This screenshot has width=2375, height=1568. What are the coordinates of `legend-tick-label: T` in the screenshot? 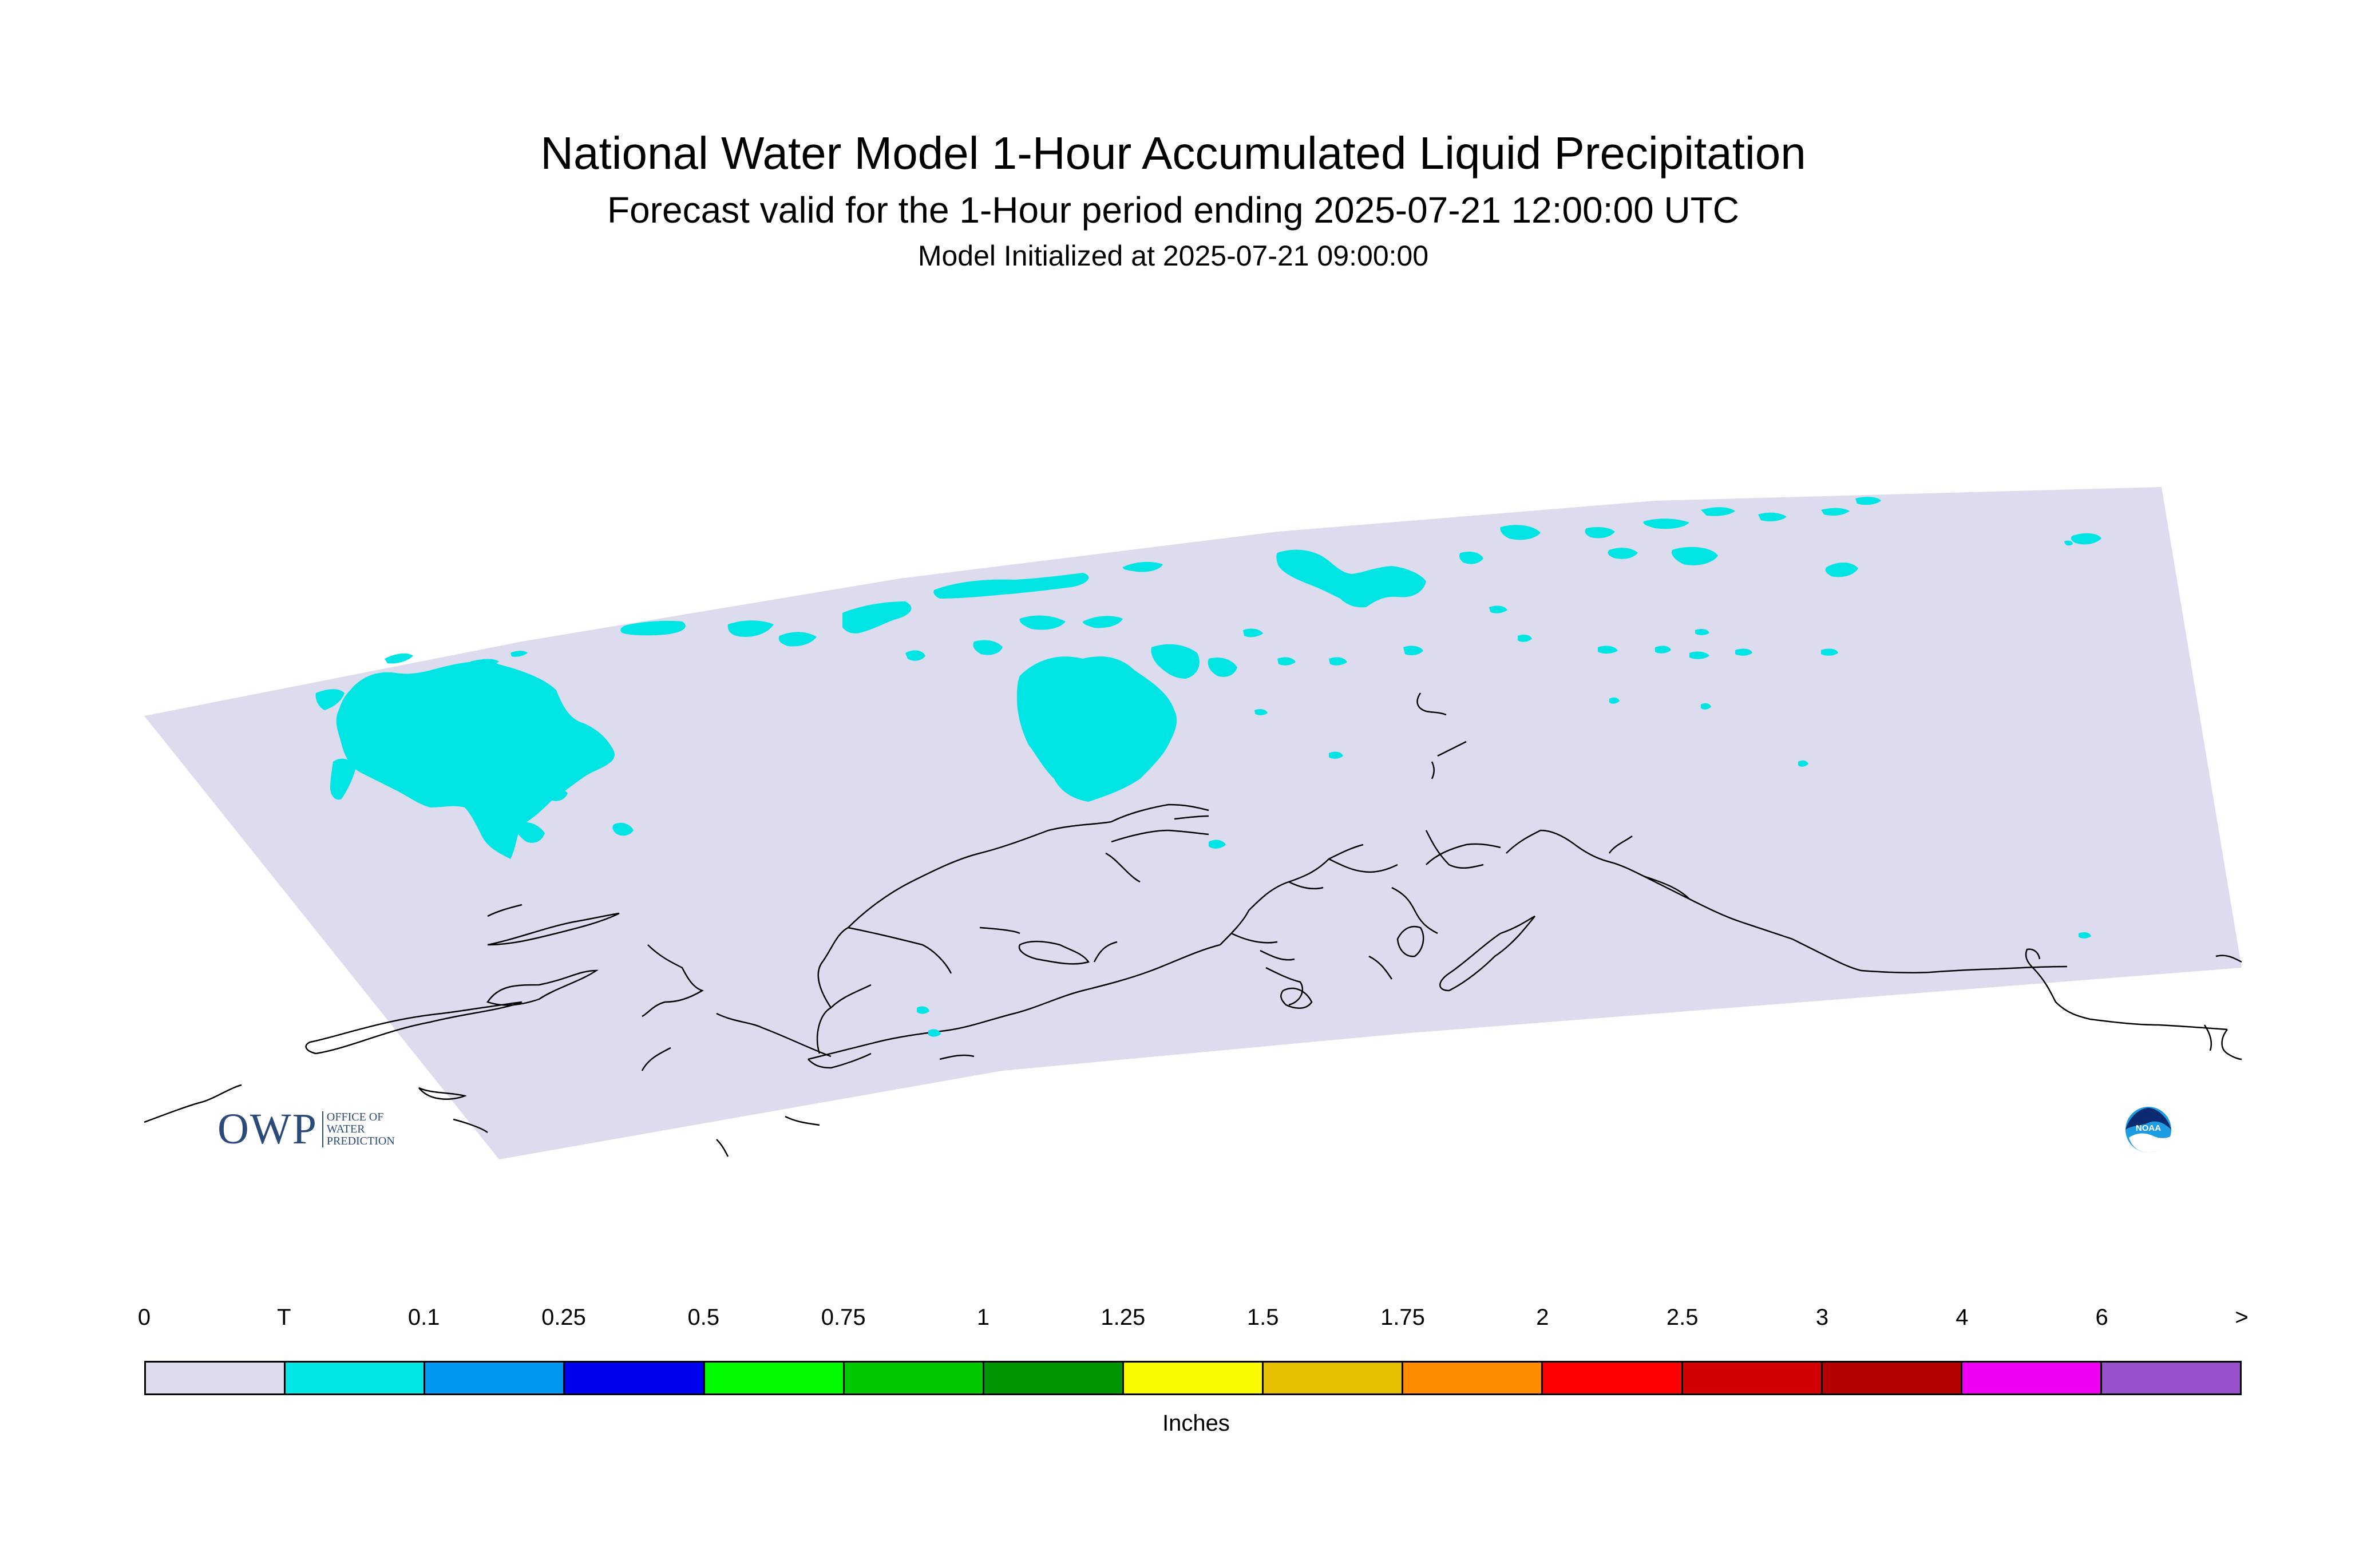 It's located at (284, 1317).